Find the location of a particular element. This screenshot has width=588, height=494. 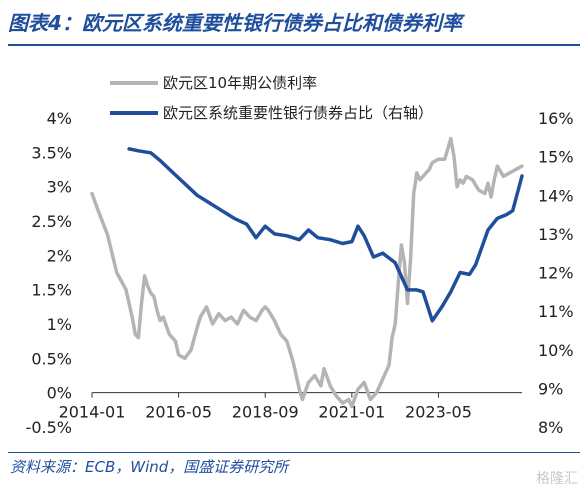

right-axis-tick-label: 12% is located at coordinates (556, 273).